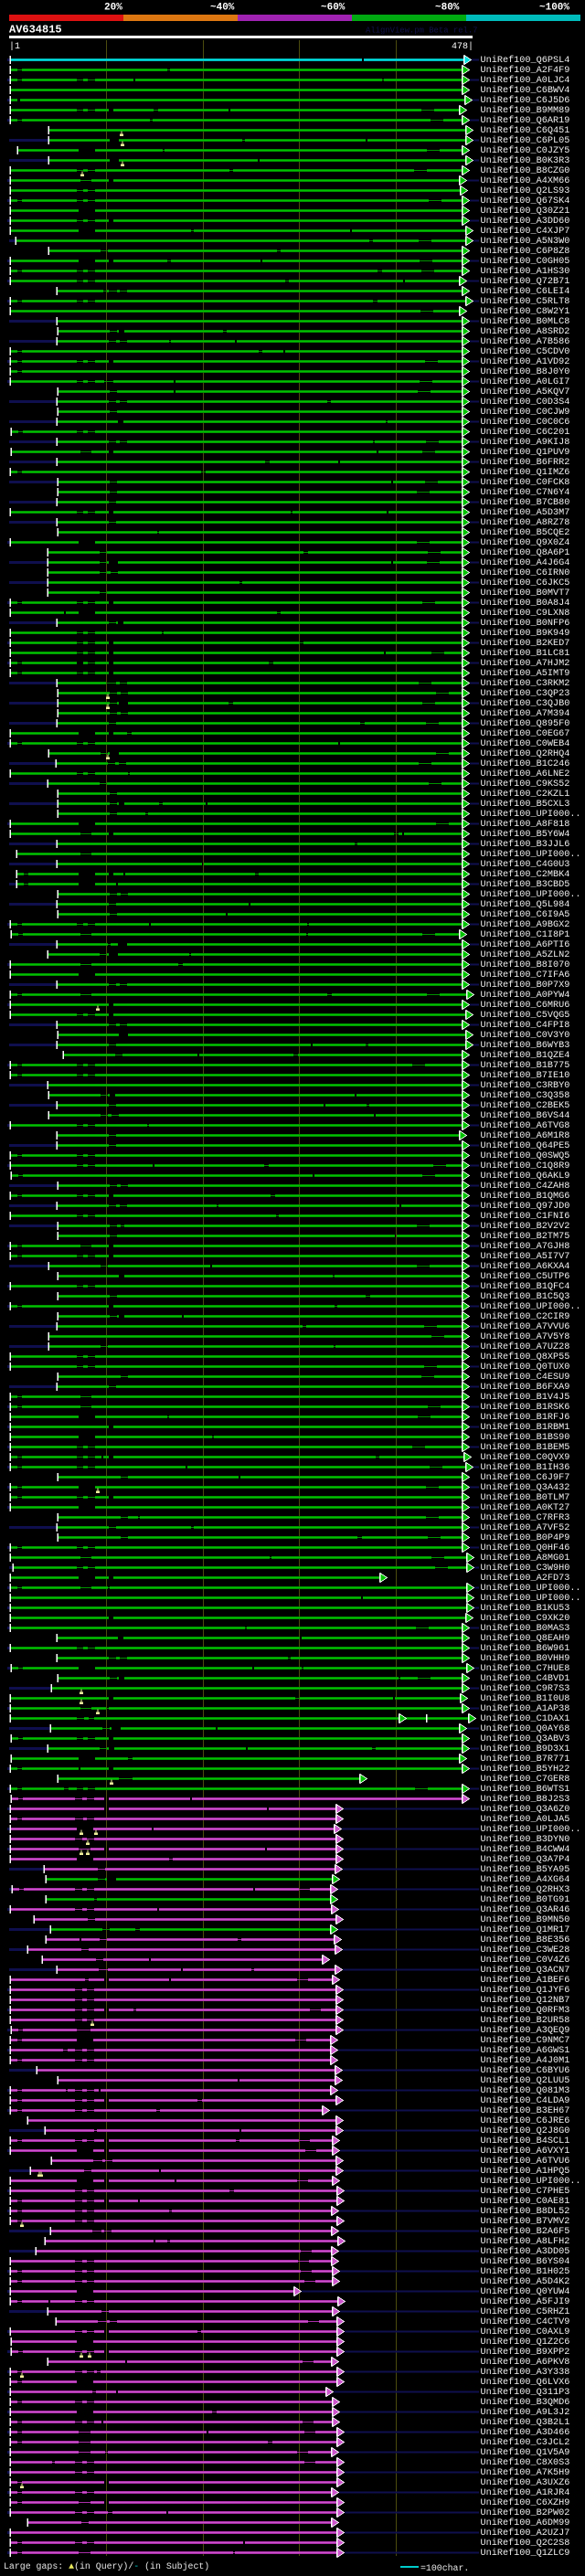 Image resolution: width=585 pixels, height=2576 pixels. I want to click on svg-text: UniRef100_A1HPQ5, so click(525, 2171).